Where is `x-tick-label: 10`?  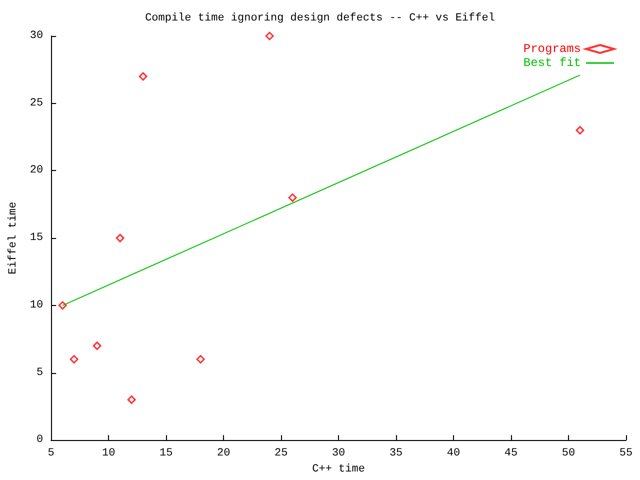 x-tick-label: 10 is located at coordinates (109, 454).